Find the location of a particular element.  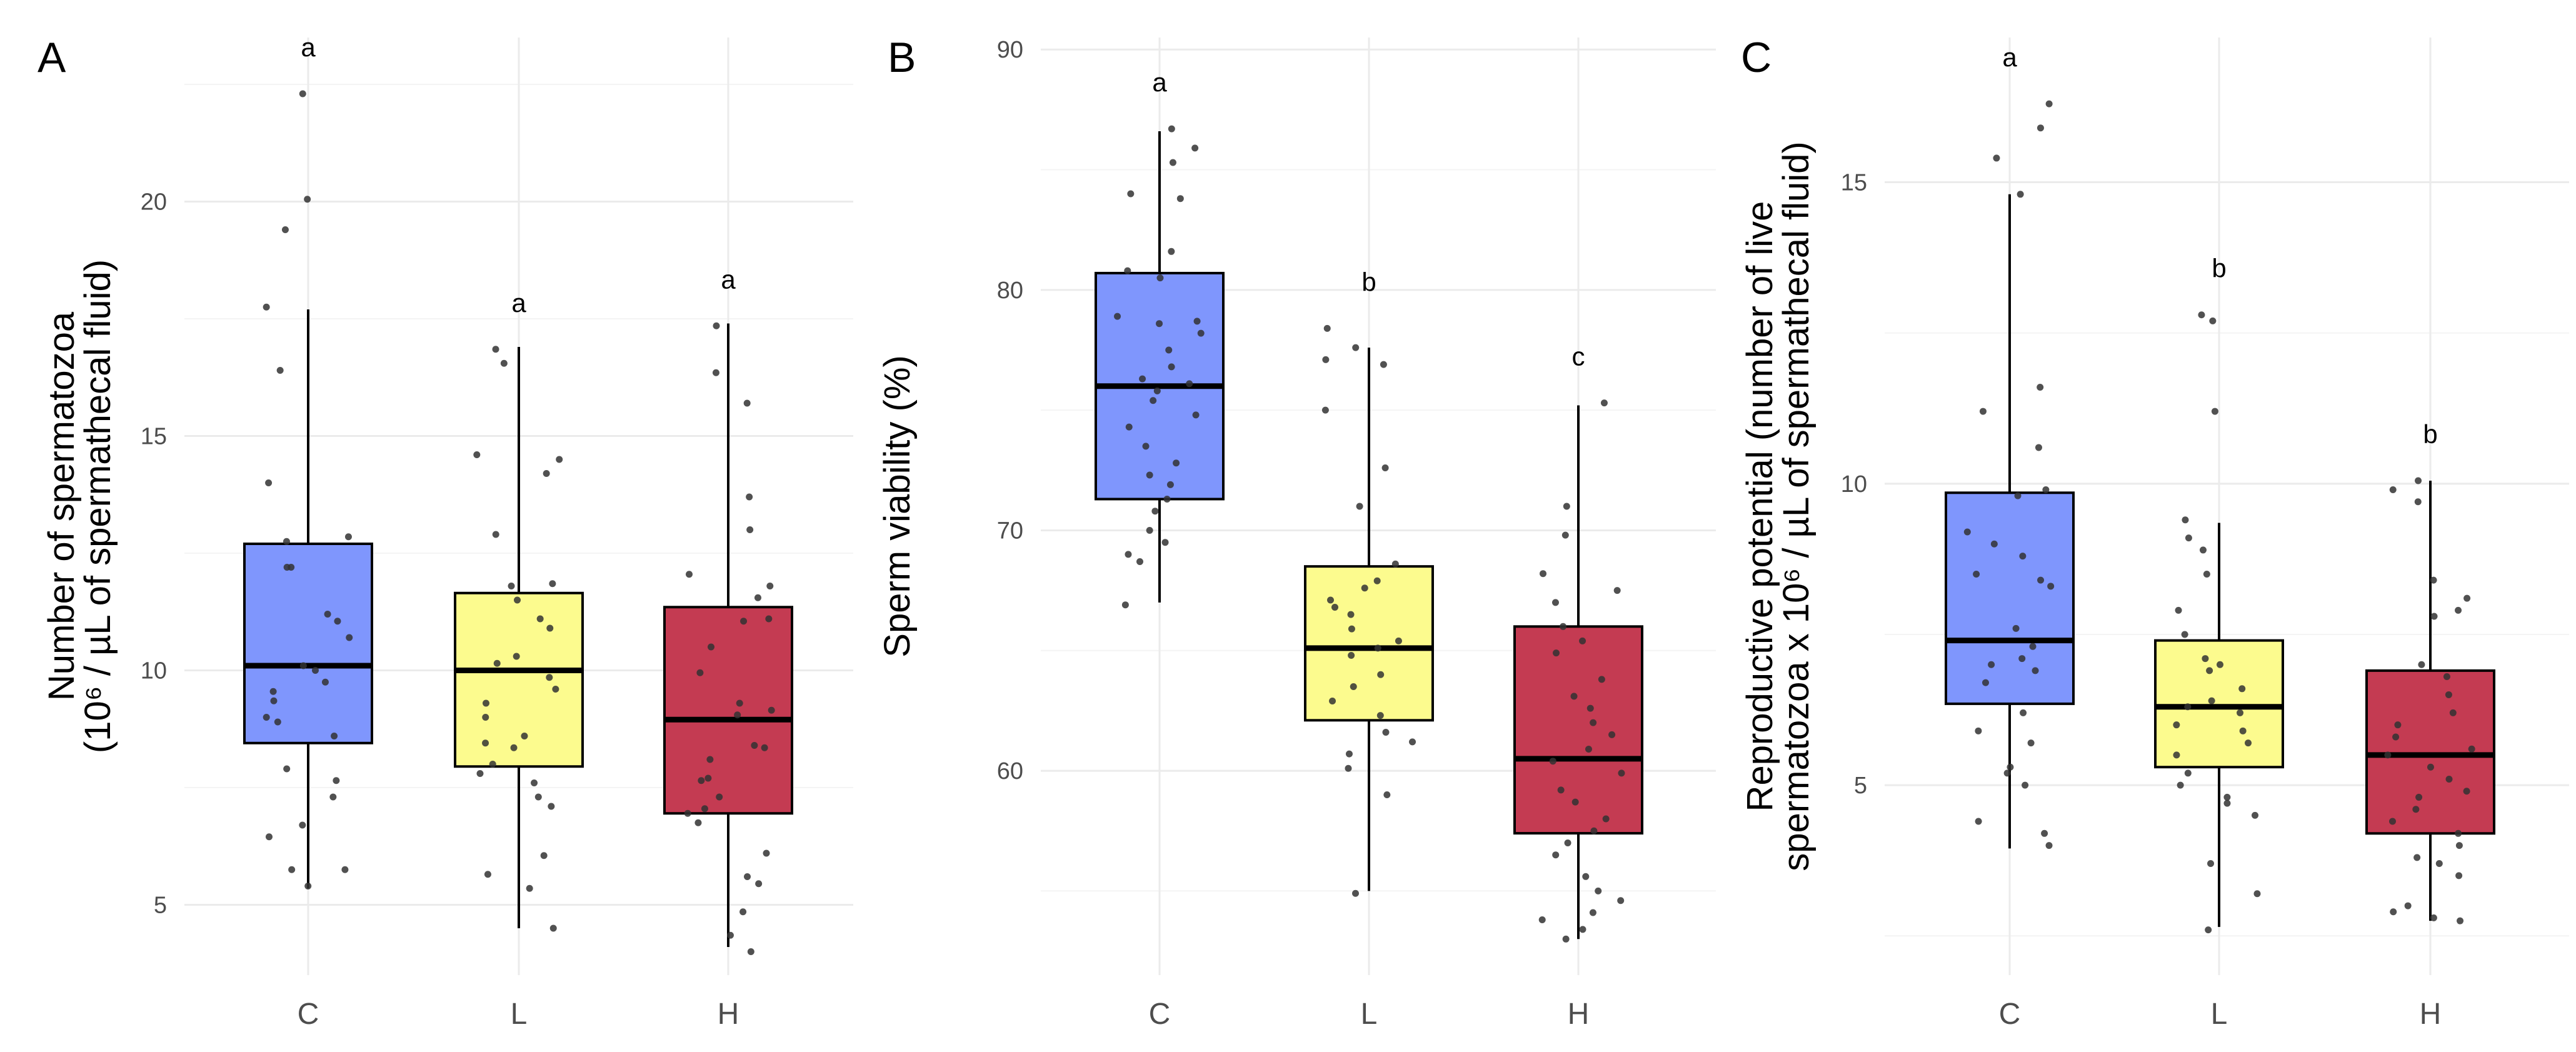

significance-letter: b is located at coordinates (1368, 281).